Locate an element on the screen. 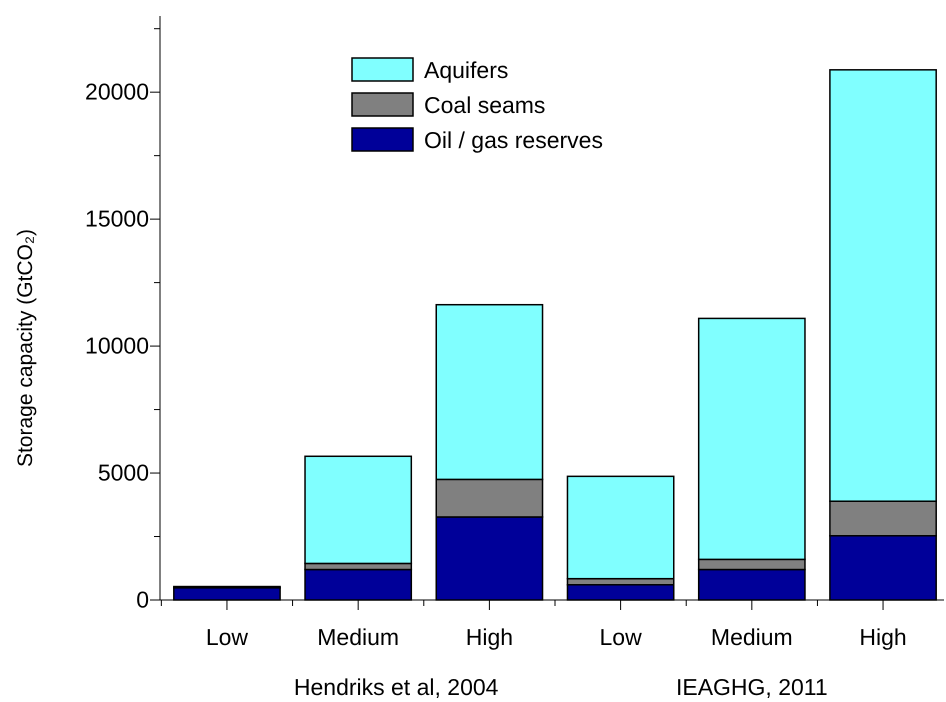  text: Hendriks et al, 2004 is located at coordinates (396, 687).